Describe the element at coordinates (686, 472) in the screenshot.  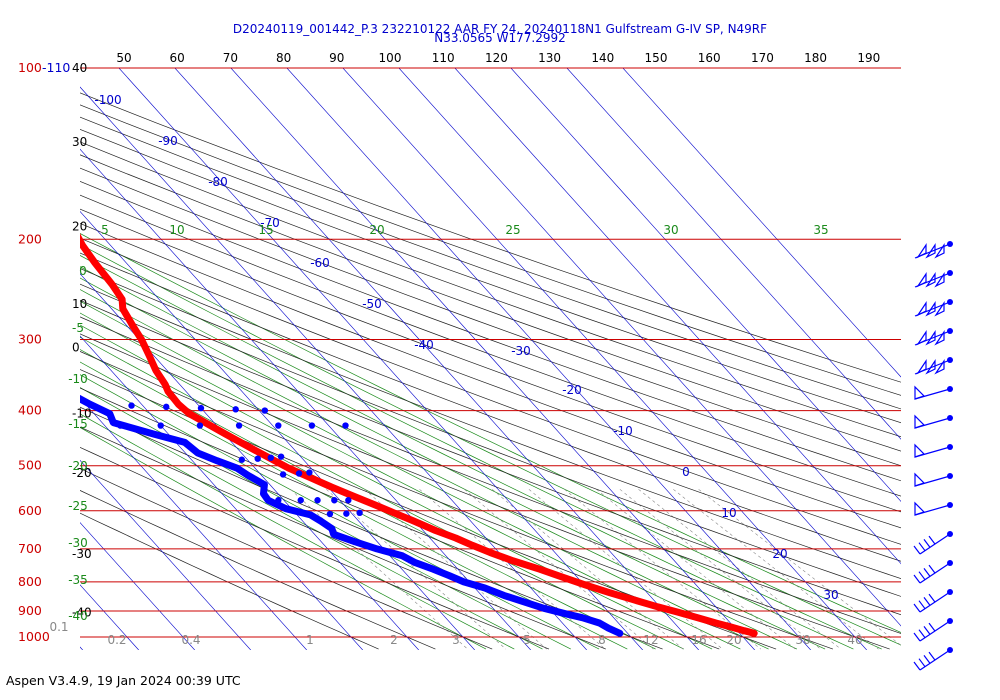
I see `isotherm-label: 0` at that location.